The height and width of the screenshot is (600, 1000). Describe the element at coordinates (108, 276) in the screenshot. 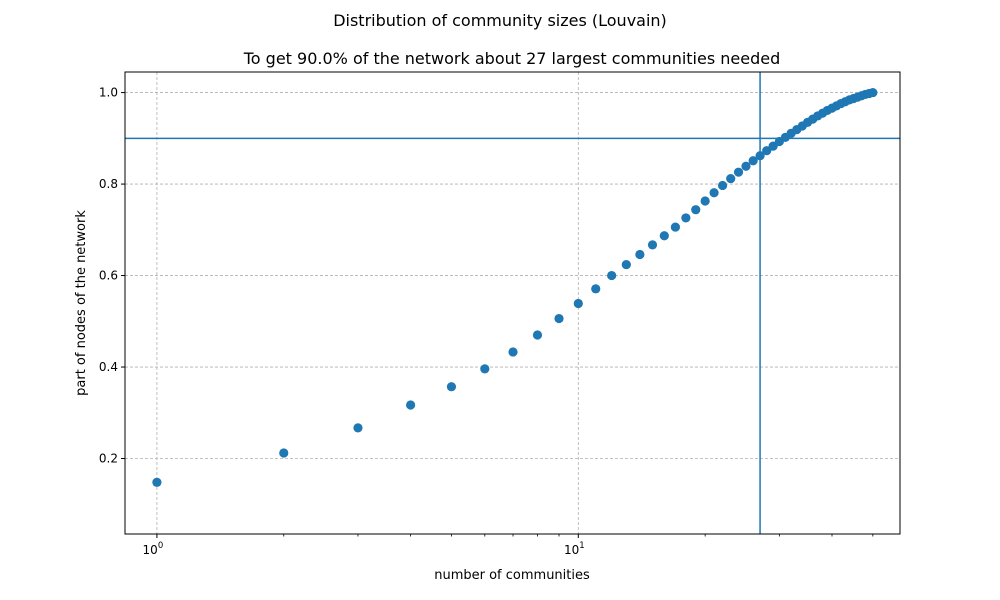

I see `y-tick-label: 0.6` at that location.